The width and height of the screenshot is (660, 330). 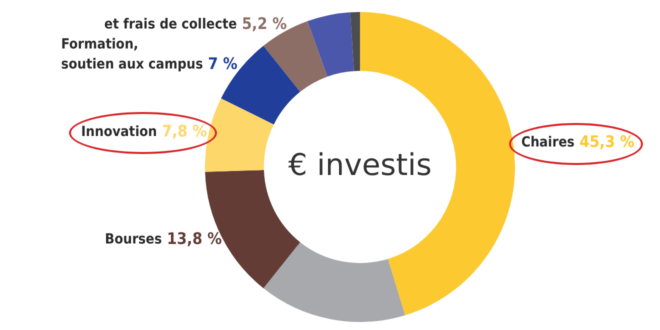 I want to click on slice-label: Bourses, so click(x=133, y=240).